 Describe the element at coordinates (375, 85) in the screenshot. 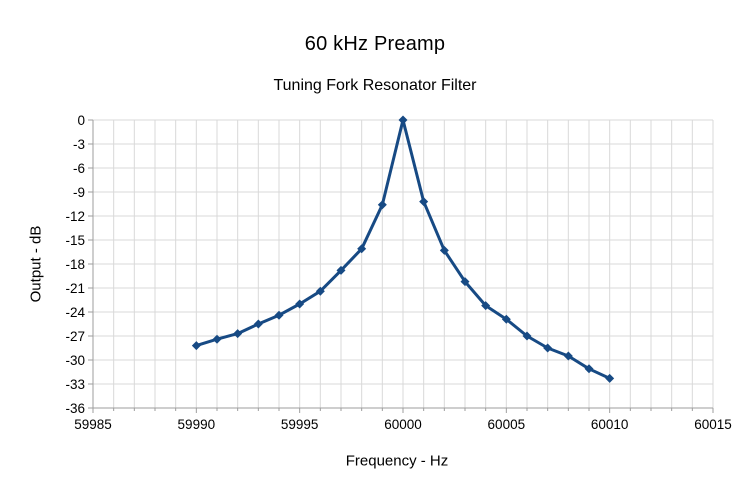

I see `chart-subtitle: Tuning Fork Resonator Filter` at that location.